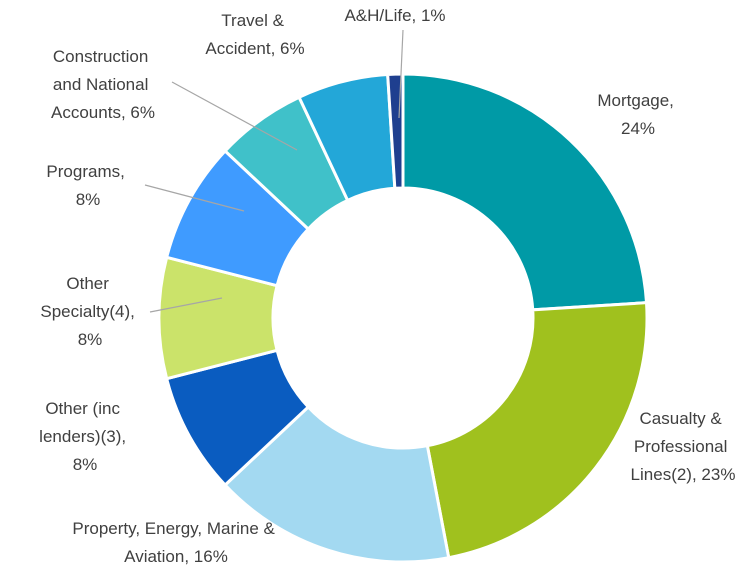 This screenshot has width=750, height=576. What do you see at coordinates (103, 56) in the screenshot?
I see `data-label-line: Construction` at bounding box center [103, 56].